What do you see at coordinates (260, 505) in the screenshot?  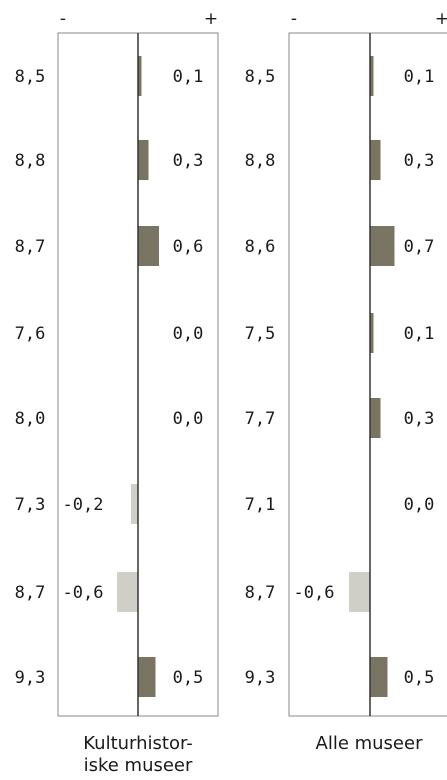 I see `score-label: 7,1` at bounding box center [260, 505].